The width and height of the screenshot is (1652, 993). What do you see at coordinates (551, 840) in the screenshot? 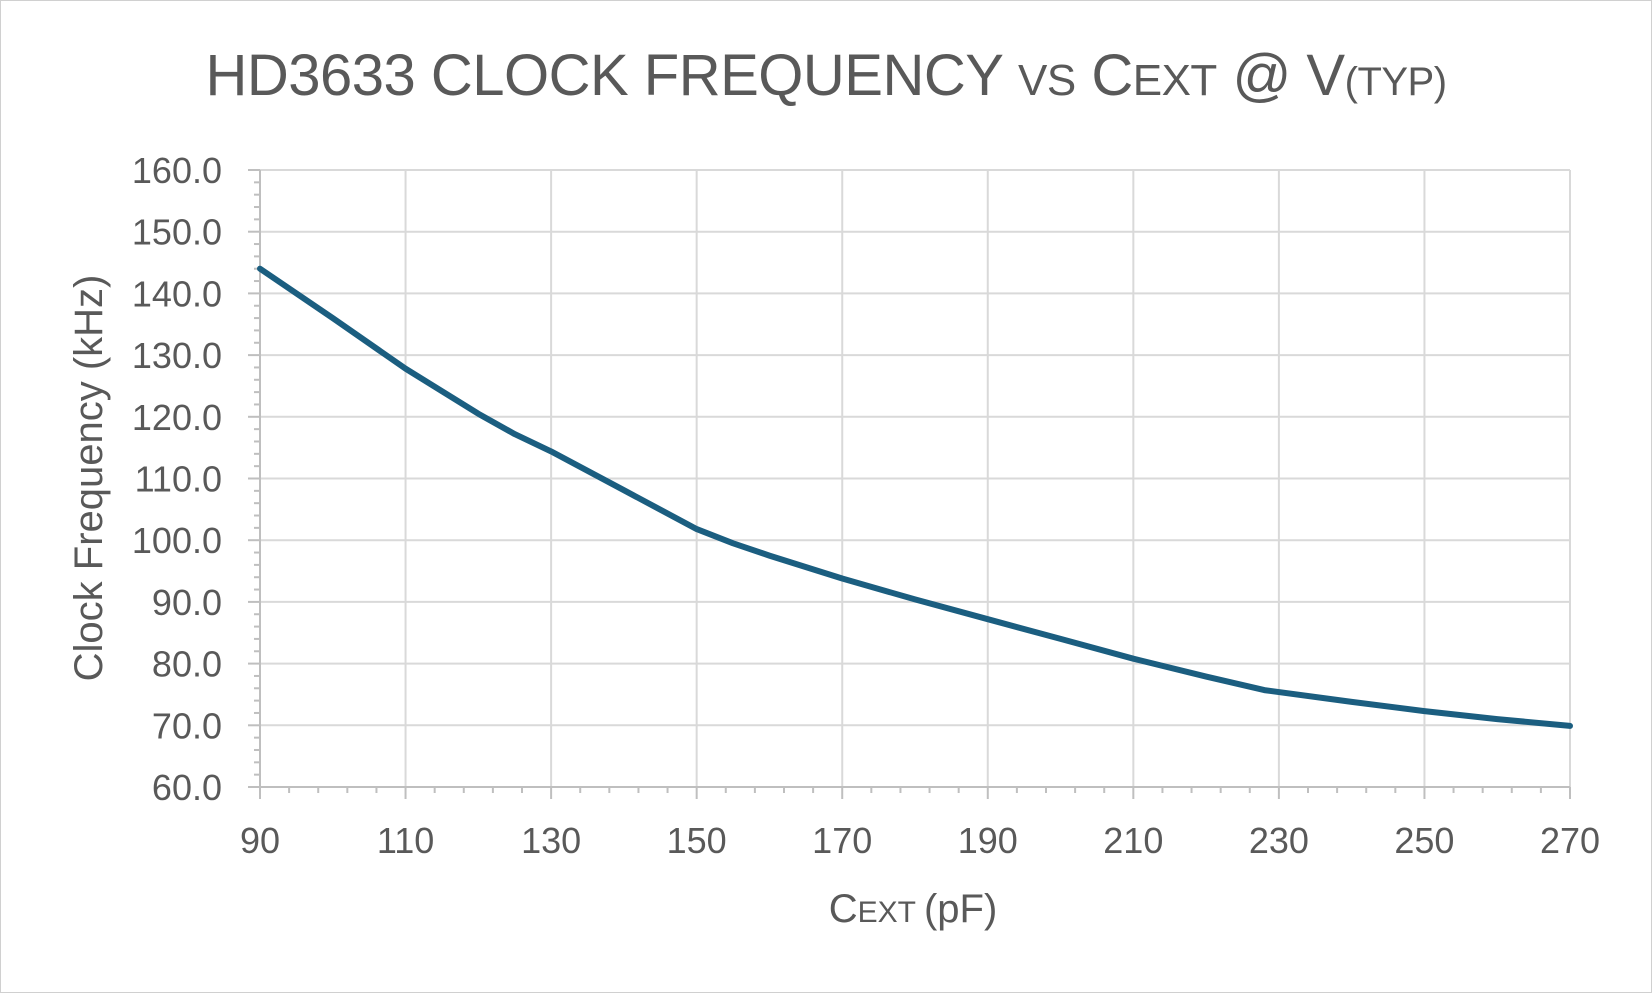
I see `x-tick-label: 130` at bounding box center [551, 840].